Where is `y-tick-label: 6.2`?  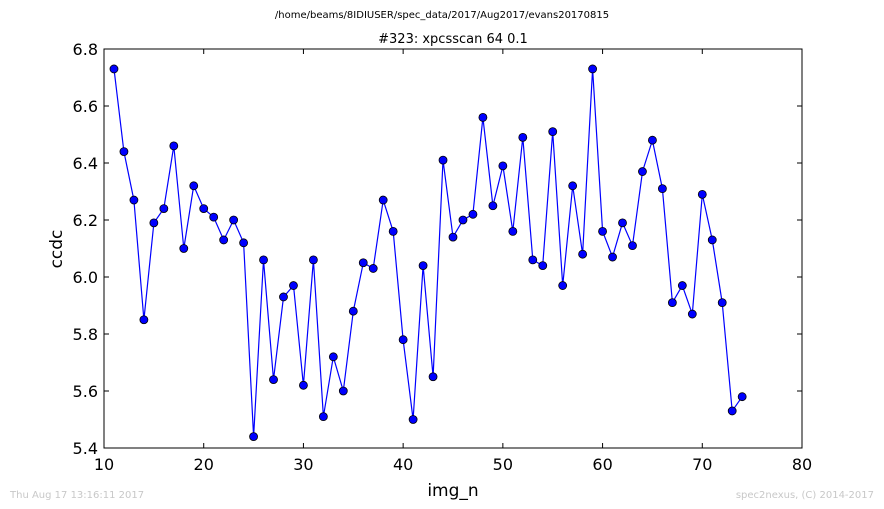
y-tick-label: 6.2 is located at coordinates (85, 220).